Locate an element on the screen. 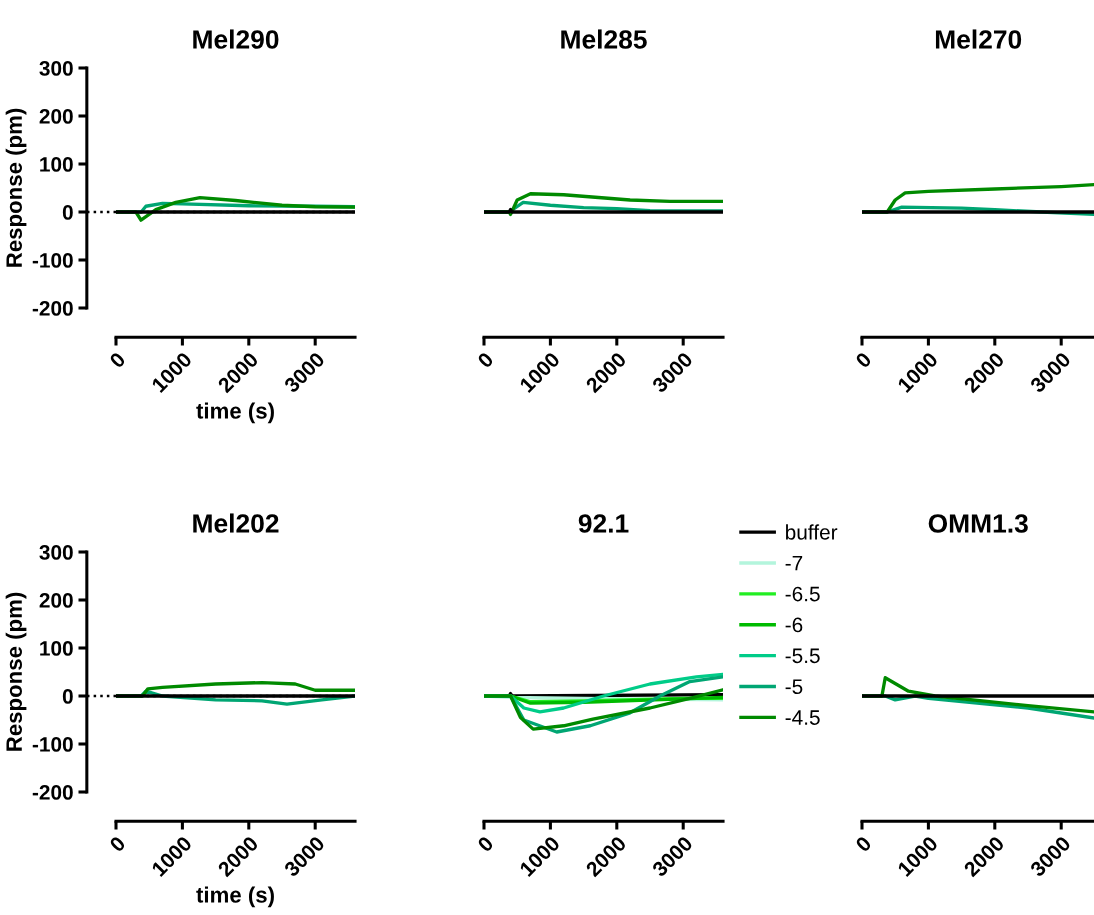 The image size is (1094, 915). chart-title: Mel202 is located at coordinates (236, 523).